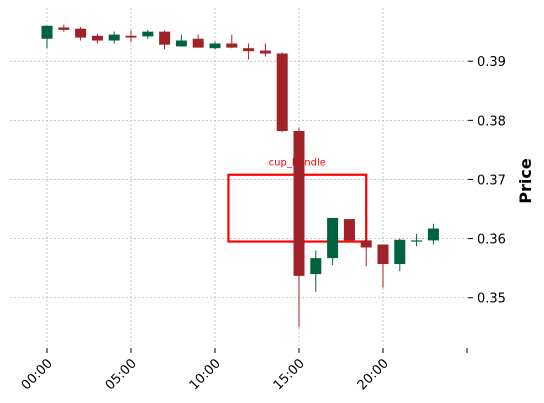 The width and height of the screenshot is (544, 403). What do you see at coordinates (37, 374) in the screenshot?
I see `x-tick-label: 00:00` at bounding box center [37, 374].